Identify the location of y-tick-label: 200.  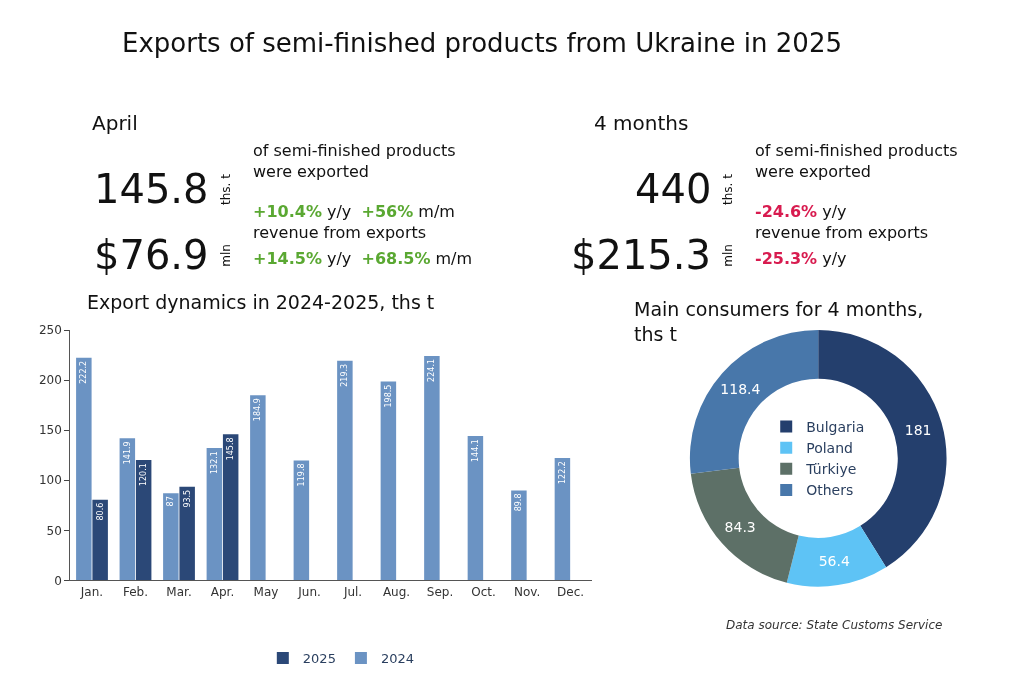
(50, 380).